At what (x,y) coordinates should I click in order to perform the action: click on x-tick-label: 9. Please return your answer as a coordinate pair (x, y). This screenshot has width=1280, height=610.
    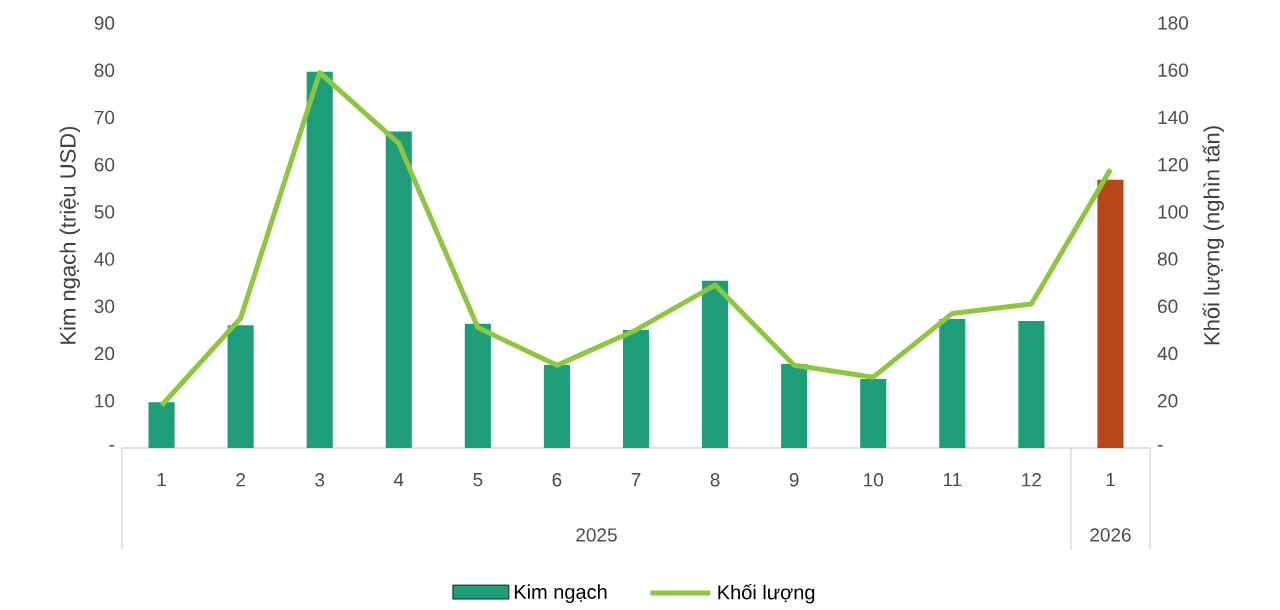
    Looking at the image, I should click on (794, 479).